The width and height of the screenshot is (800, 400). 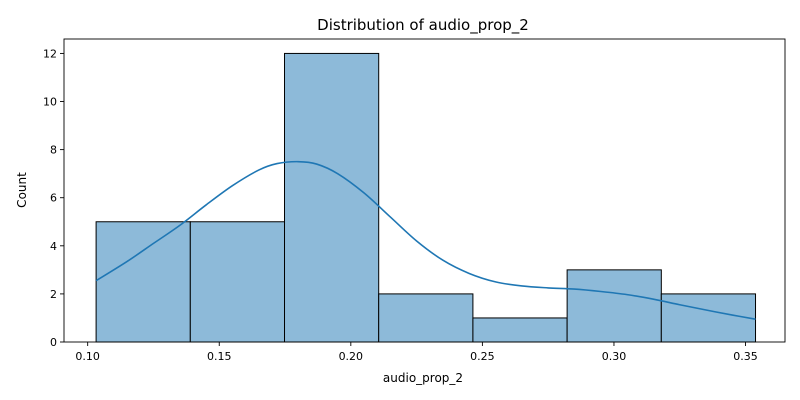 What do you see at coordinates (423, 378) in the screenshot?
I see `x-axis-label: audio_prop_2` at bounding box center [423, 378].